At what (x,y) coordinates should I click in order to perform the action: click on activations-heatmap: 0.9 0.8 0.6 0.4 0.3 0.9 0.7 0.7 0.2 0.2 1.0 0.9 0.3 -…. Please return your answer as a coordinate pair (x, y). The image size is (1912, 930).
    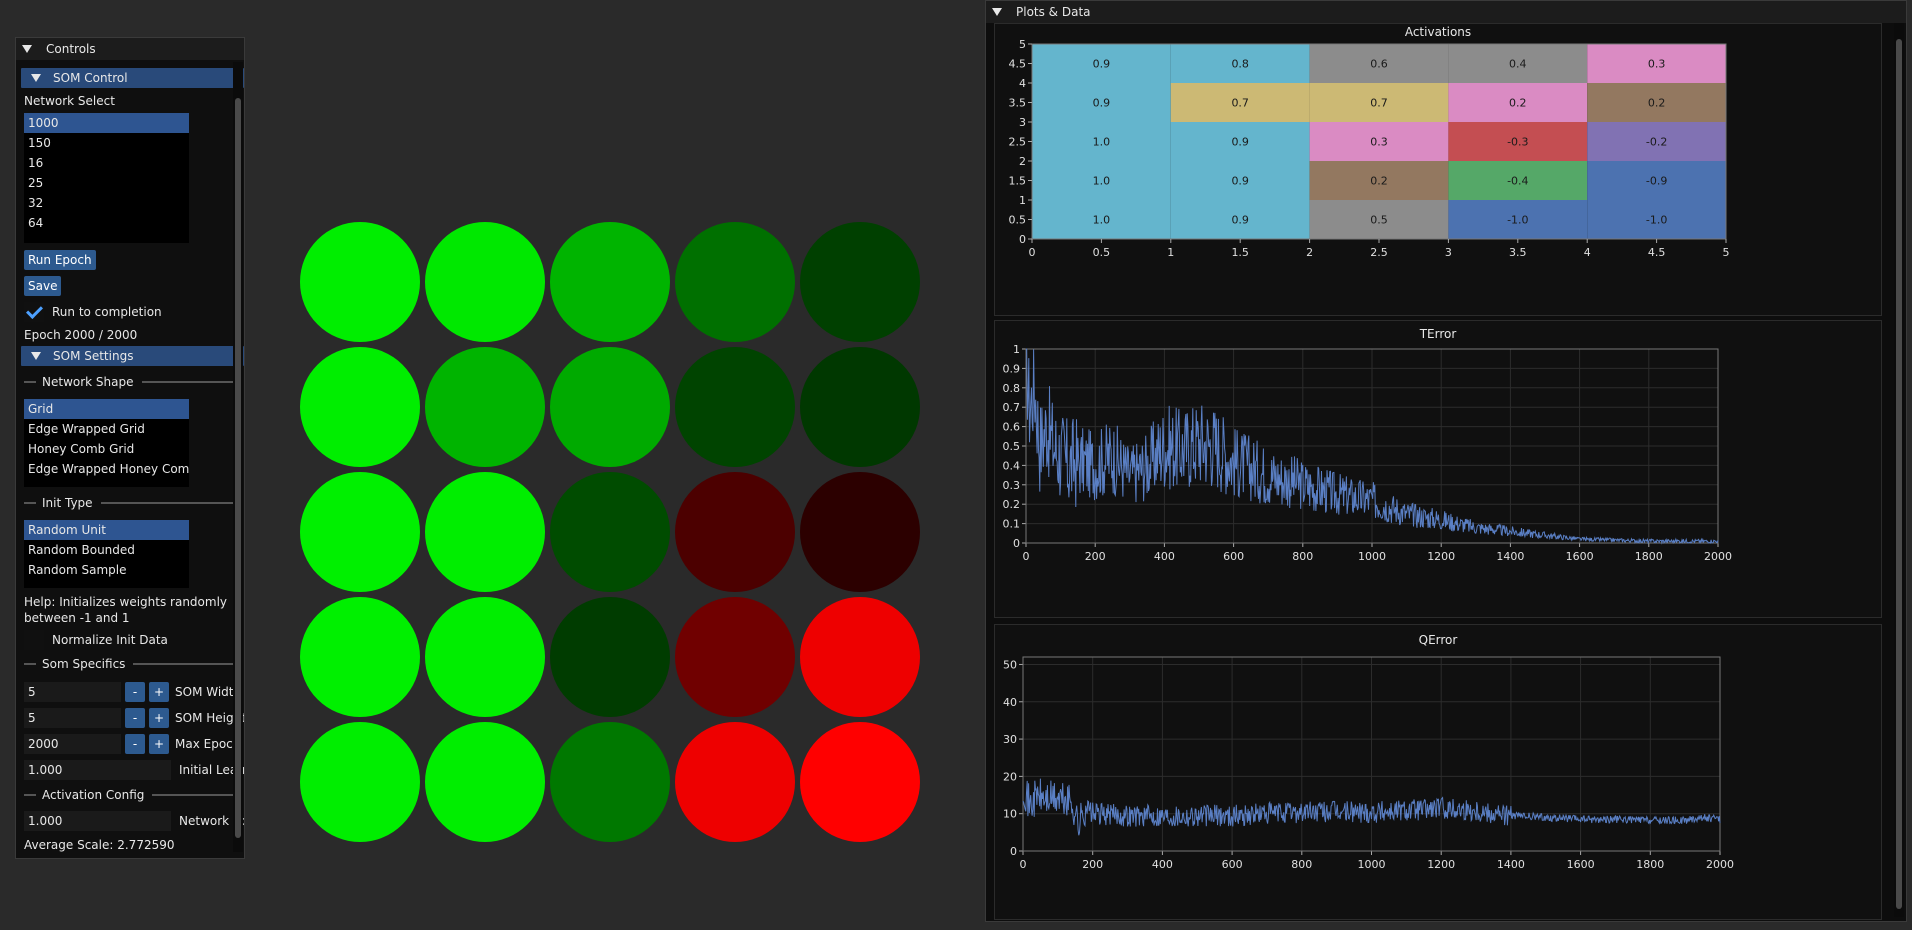
    Looking at the image, I should click on (1438, 169).